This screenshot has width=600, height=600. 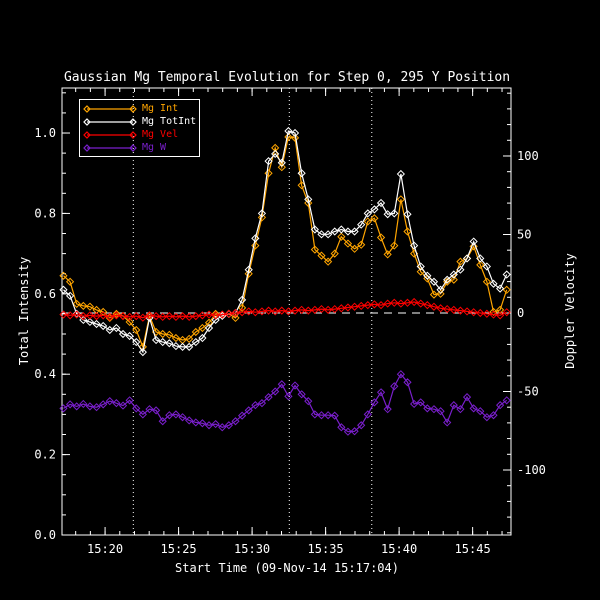 What do you see at coordinates (285, 403) in the screenshot?
I see `series-mg-w` at bounding box center [285, 403].